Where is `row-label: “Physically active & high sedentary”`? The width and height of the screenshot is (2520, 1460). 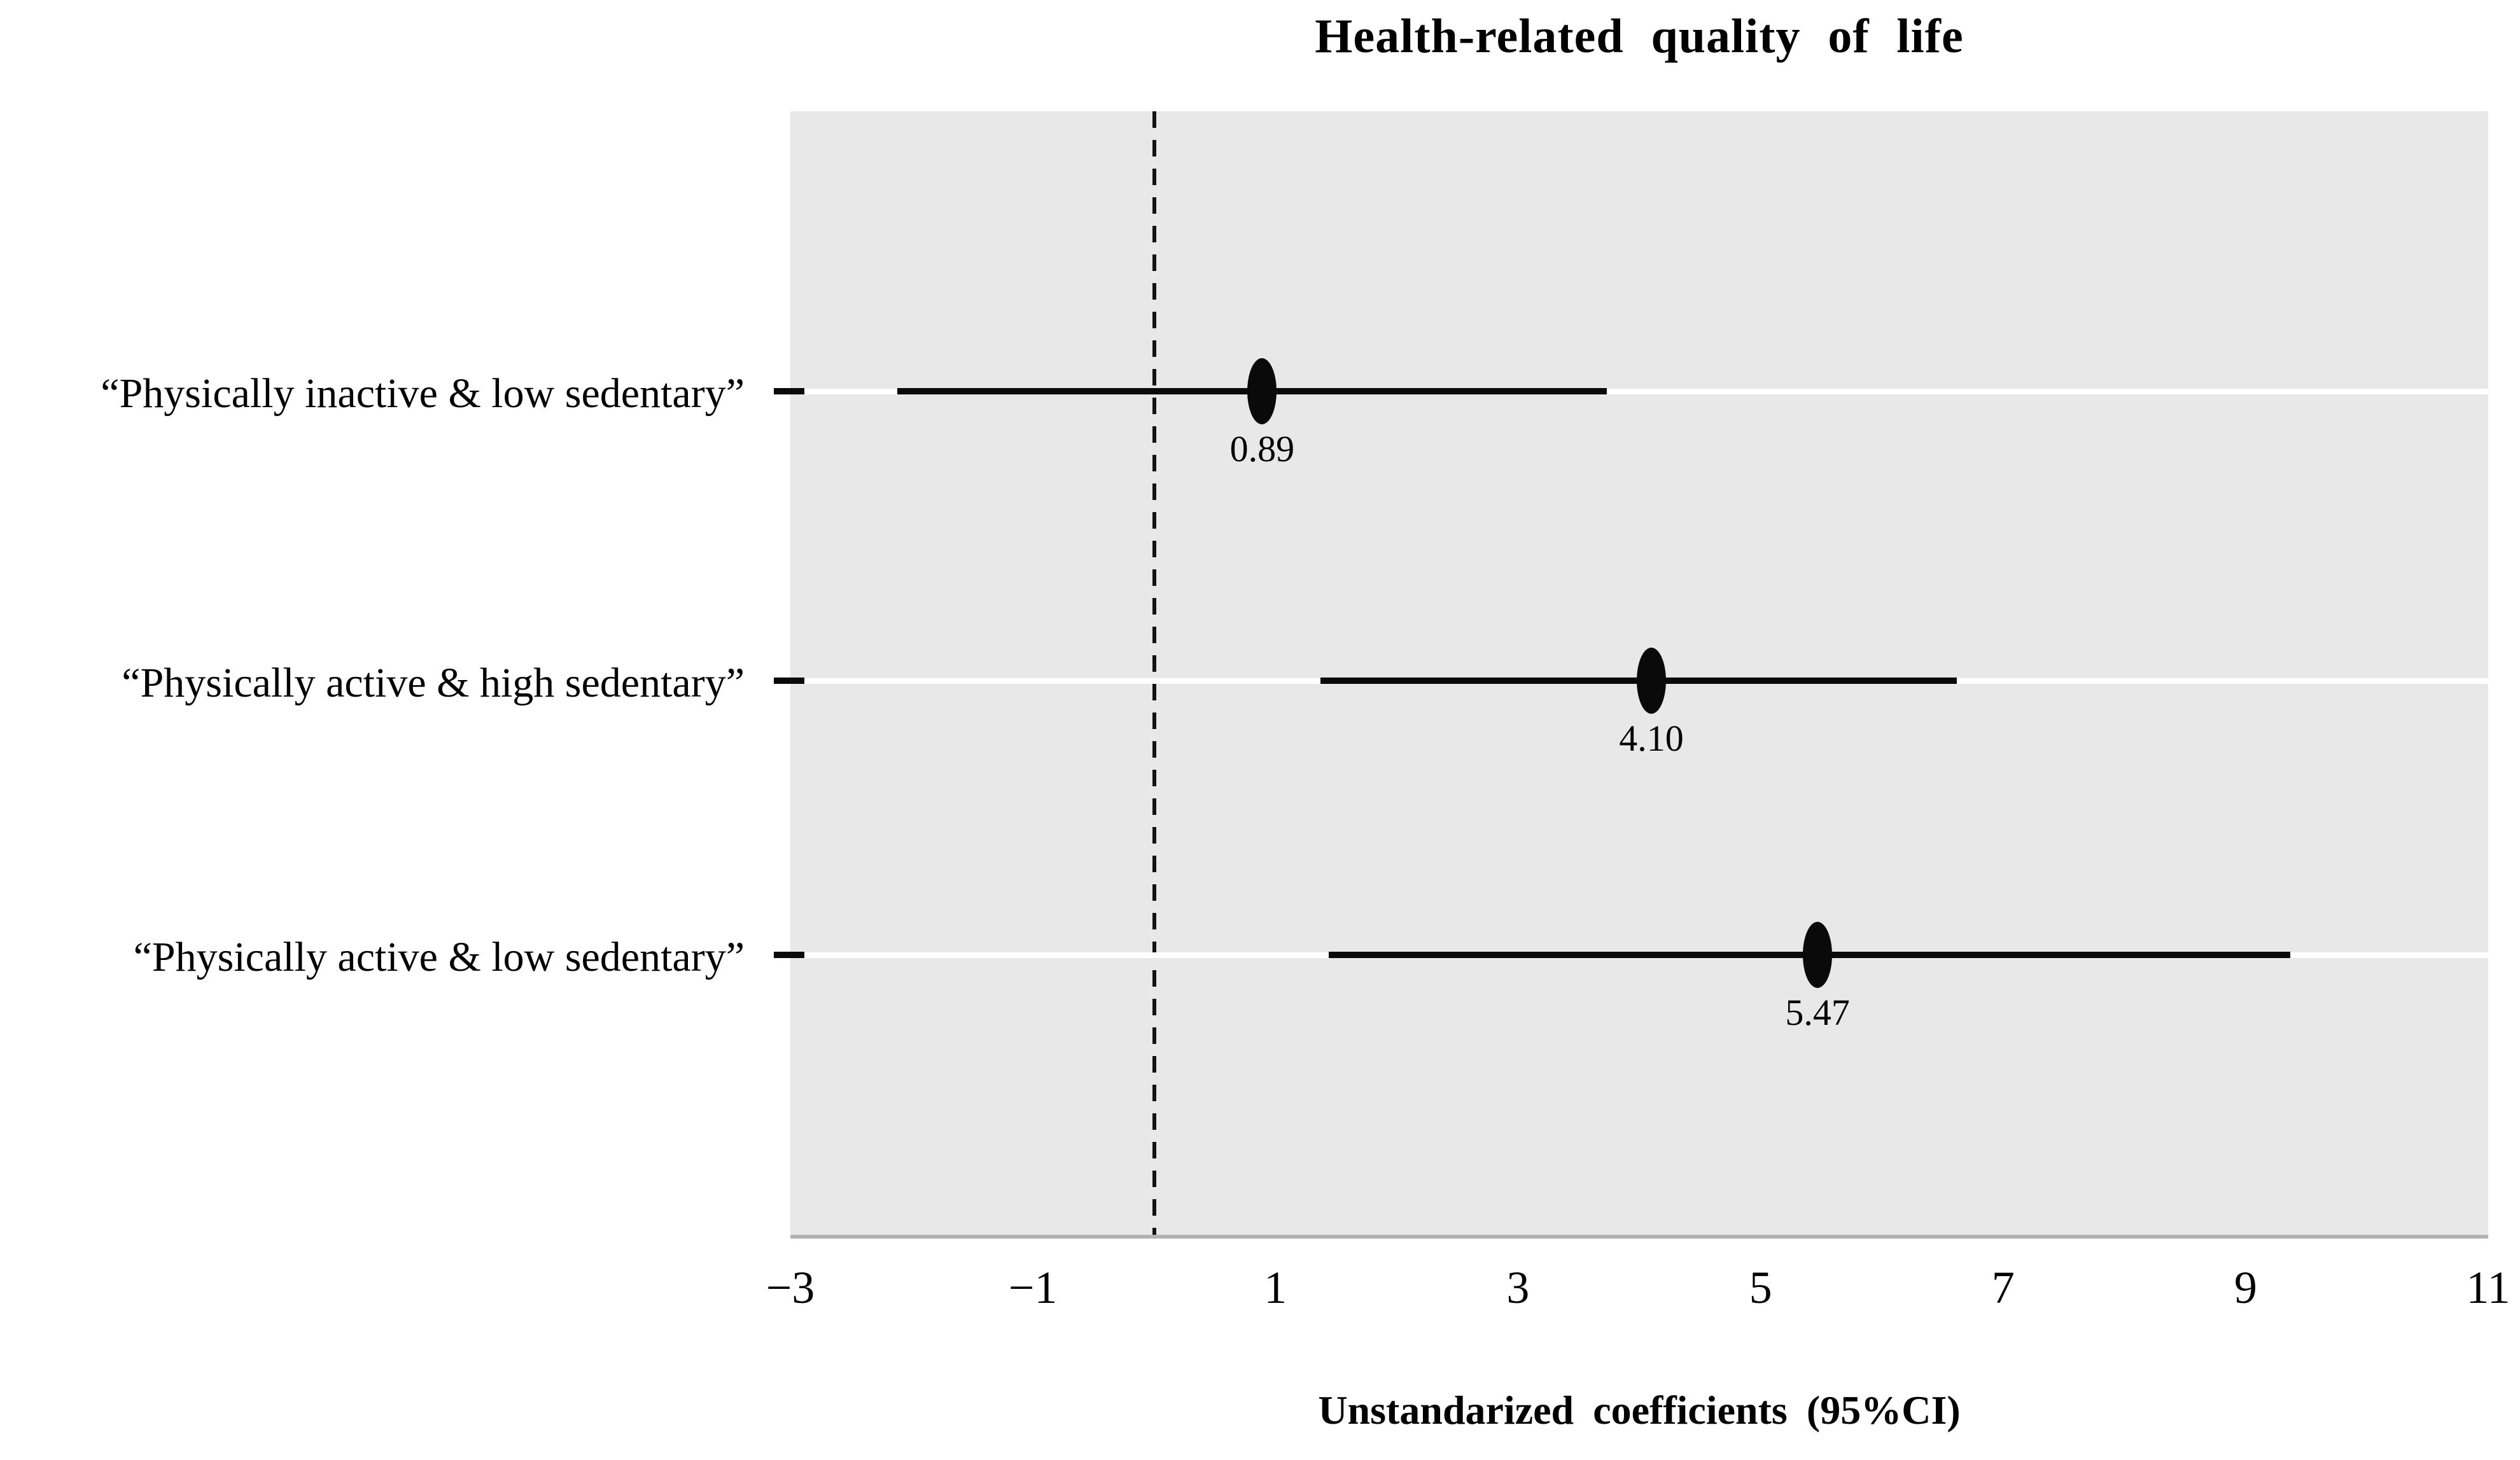 row-label: “Physically active & high sedentary” is located at coordinates (433, 683).